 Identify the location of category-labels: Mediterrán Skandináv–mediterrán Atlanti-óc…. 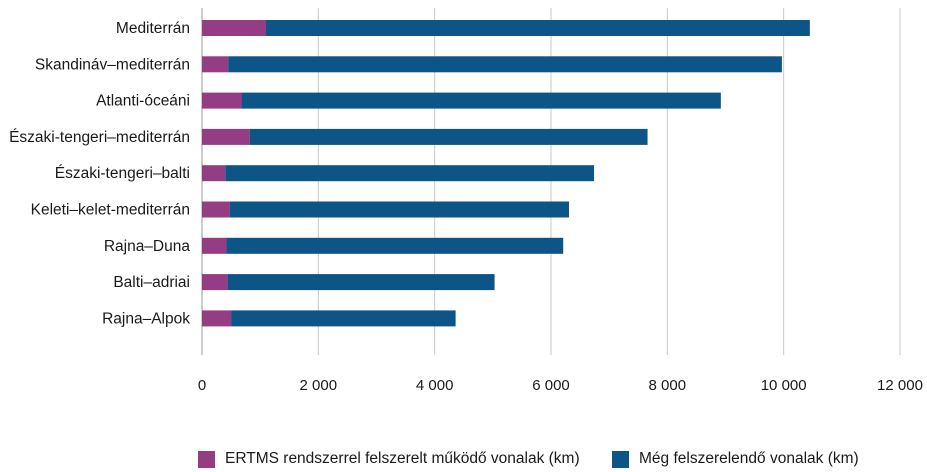
(99, 173).